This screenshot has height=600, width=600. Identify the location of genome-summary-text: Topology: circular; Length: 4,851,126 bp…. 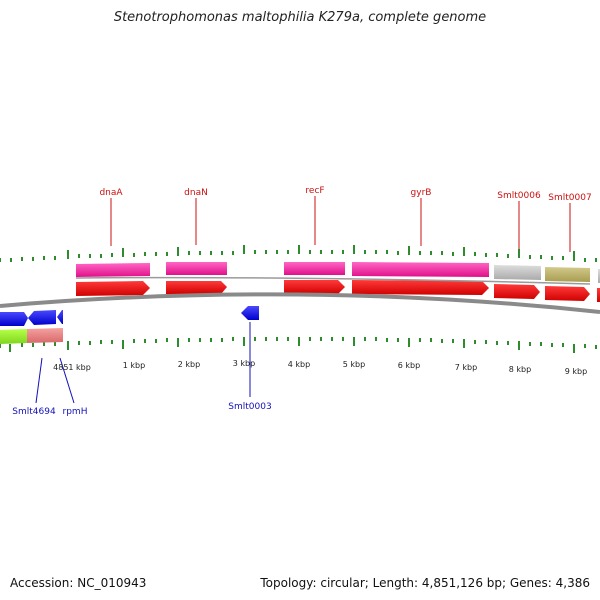
(425, 583).